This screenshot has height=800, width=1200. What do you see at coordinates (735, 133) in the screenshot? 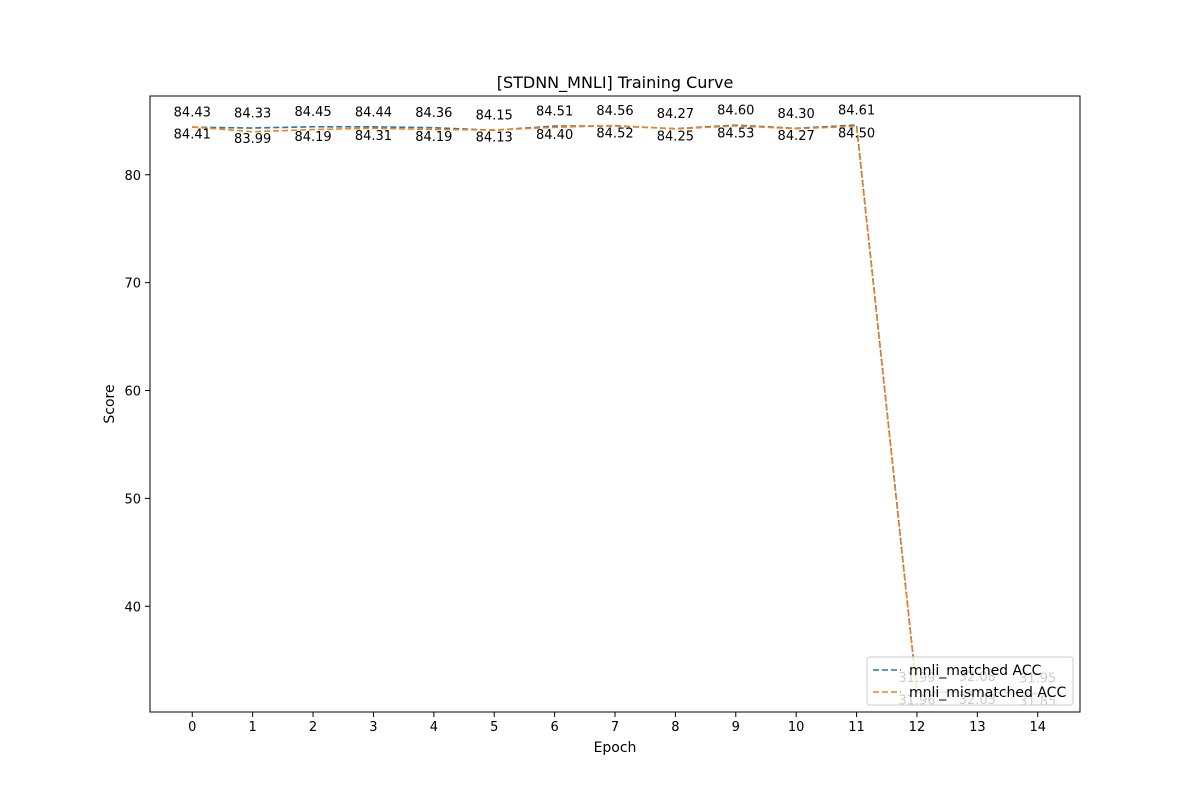
I see `point-label: 84.53` at bounding box center [735, 133].